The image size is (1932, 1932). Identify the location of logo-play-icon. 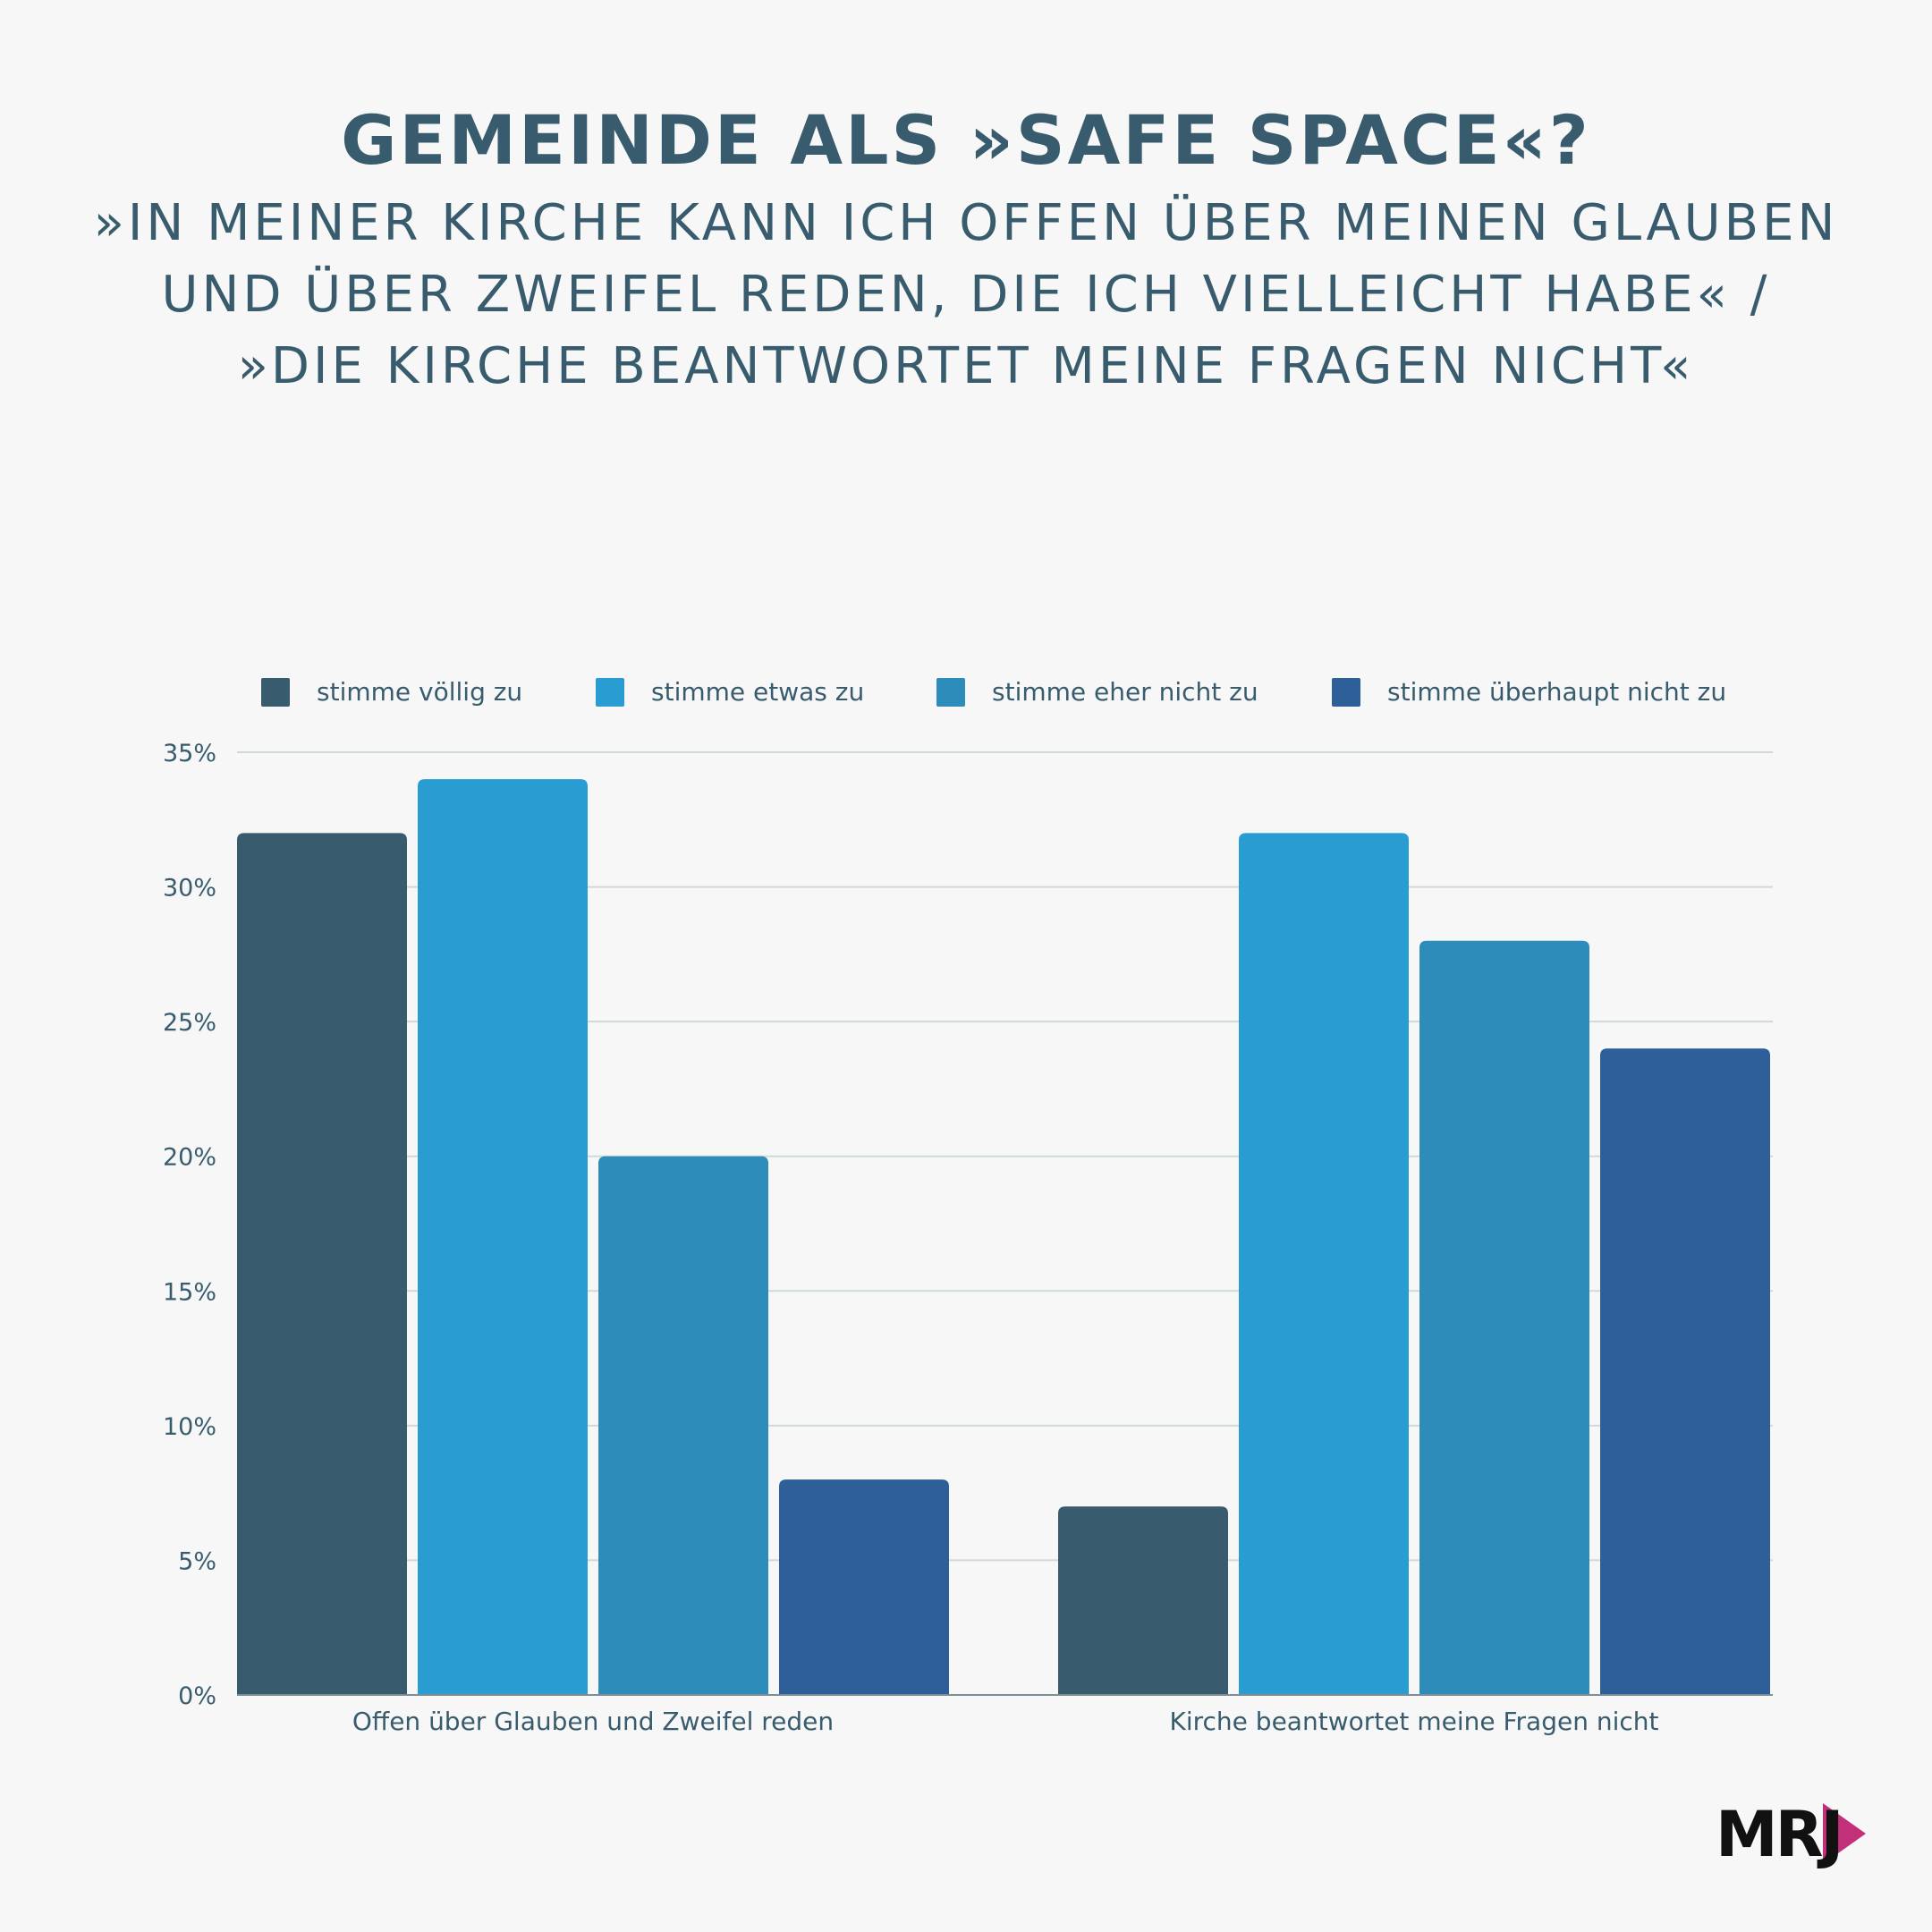
(1844, 1833).